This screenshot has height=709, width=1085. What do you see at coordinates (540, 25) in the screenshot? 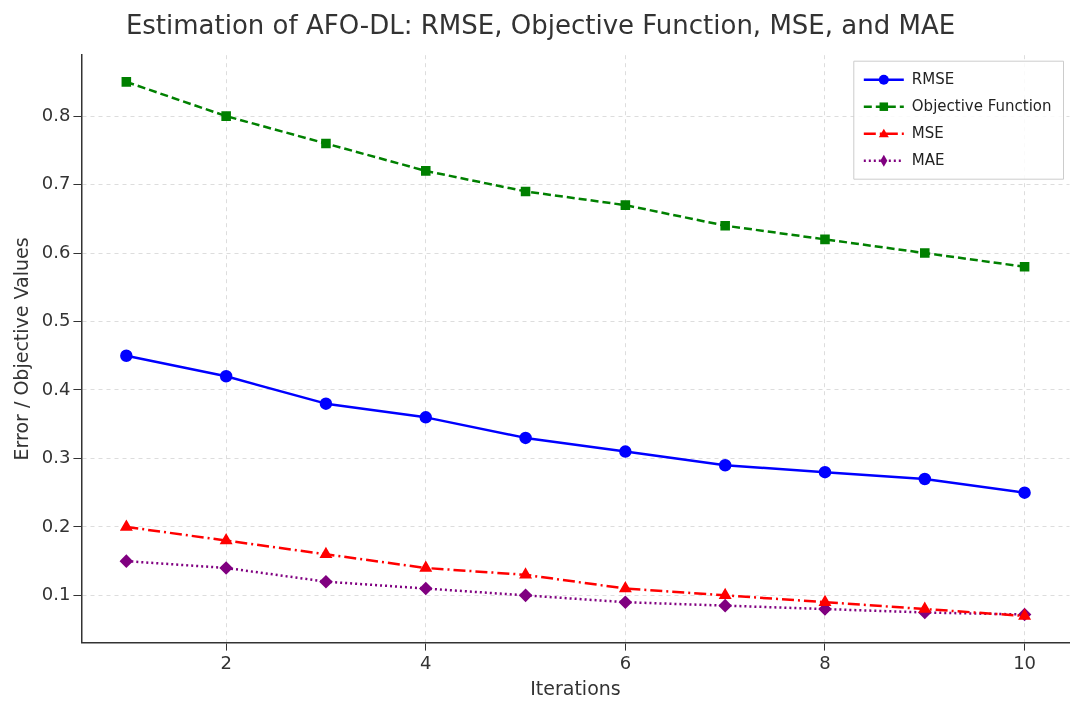
I see `chart-title: Estimation of AFO-DL: RMSE, Objective Function, MSE, and MAE` at bounding box center [540, 25].